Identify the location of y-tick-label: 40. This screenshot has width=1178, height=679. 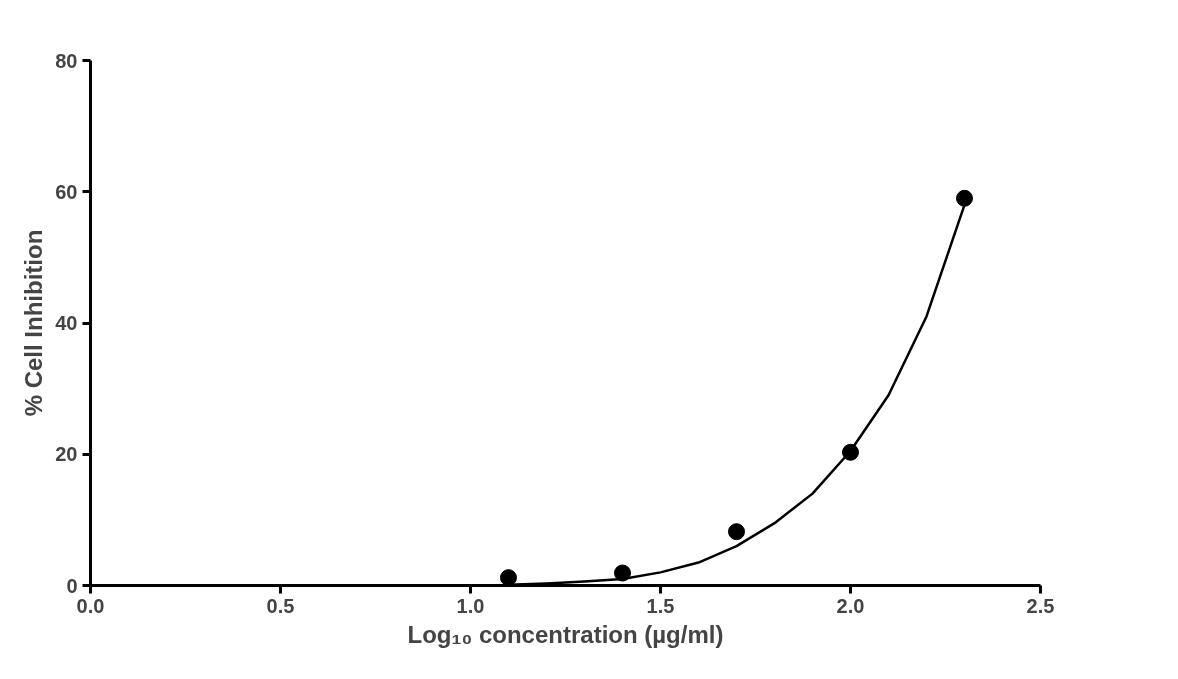
(66, 323).